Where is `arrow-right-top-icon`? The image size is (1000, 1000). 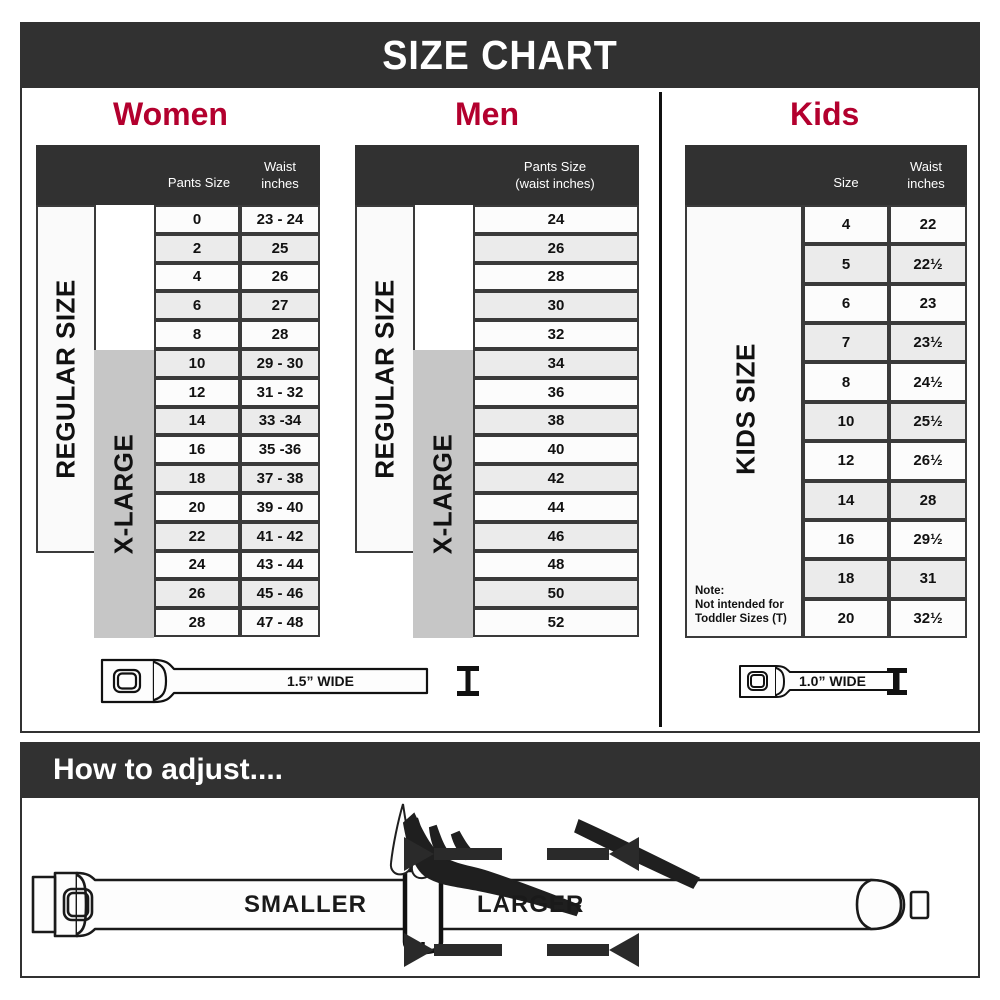 arrow-right-top-icon is located at coordinates (593, 854).